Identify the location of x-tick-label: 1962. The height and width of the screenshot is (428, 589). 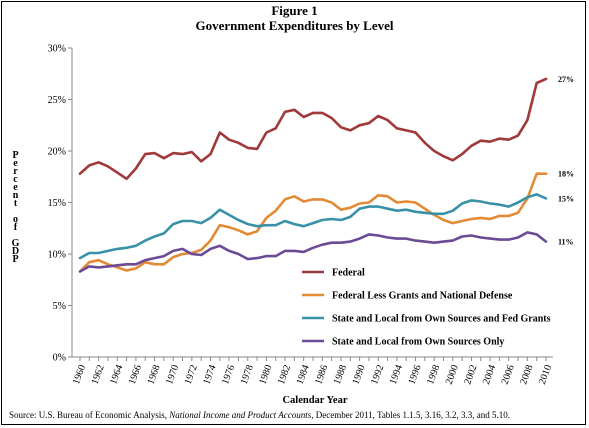
(98, 374).